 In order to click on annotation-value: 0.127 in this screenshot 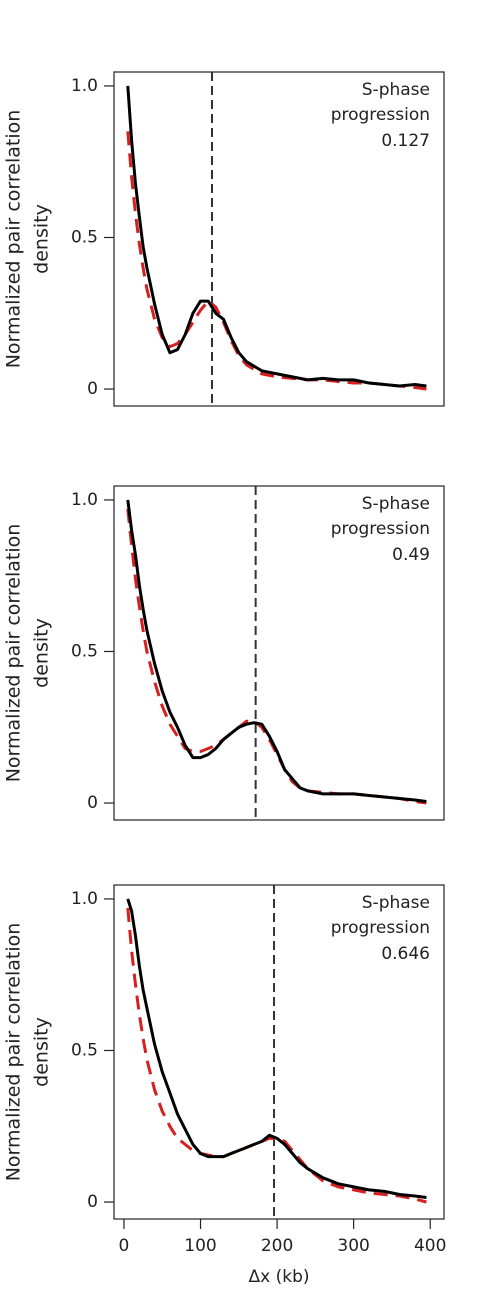, I will do `click(405, 141)`.